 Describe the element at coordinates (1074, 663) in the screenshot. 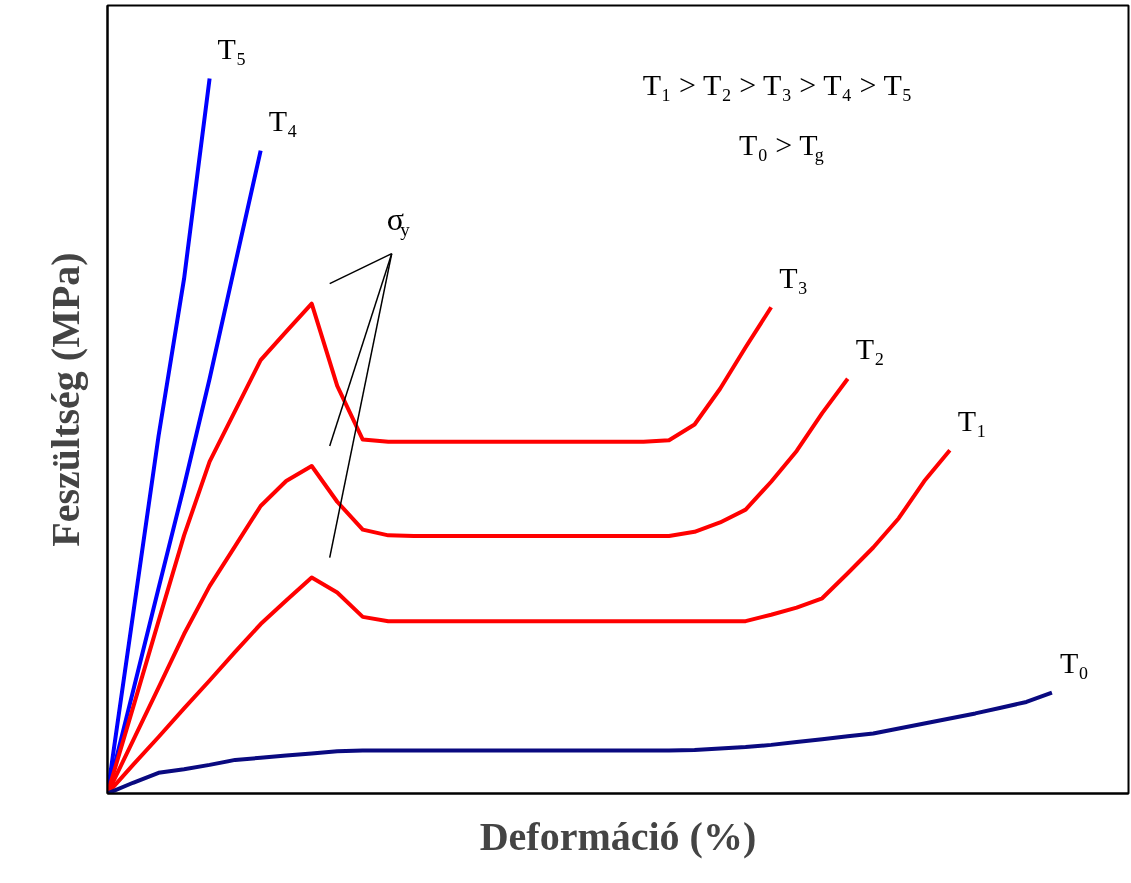

I see `series-label: T₀` at that location.